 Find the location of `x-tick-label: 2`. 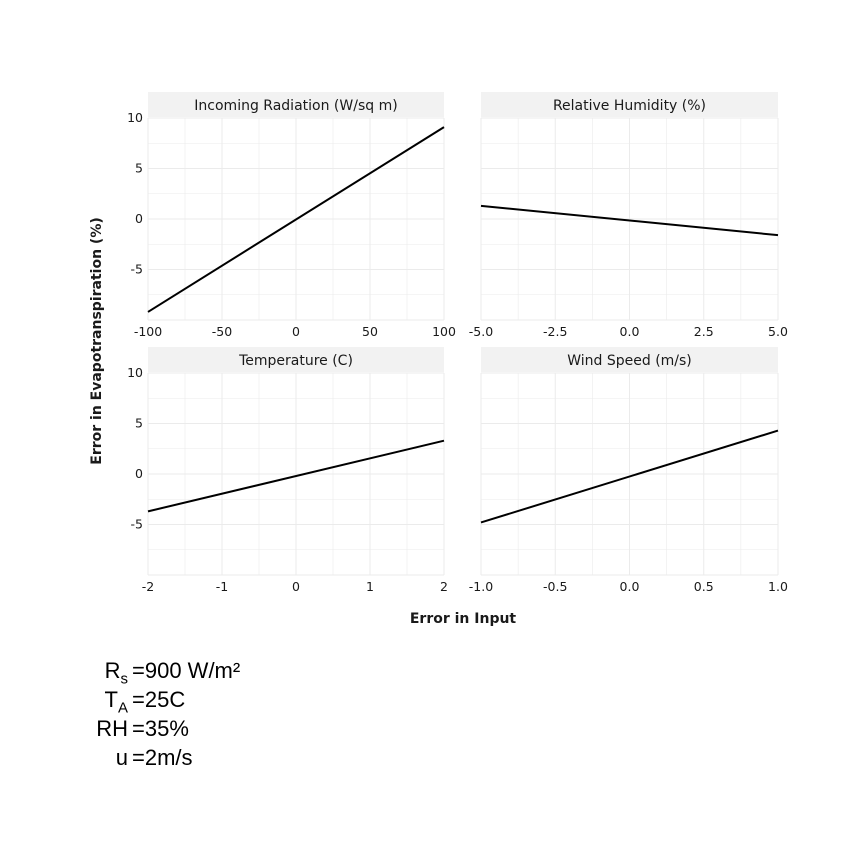

x-tick-label: 2 is located at coordinates (444, 586).